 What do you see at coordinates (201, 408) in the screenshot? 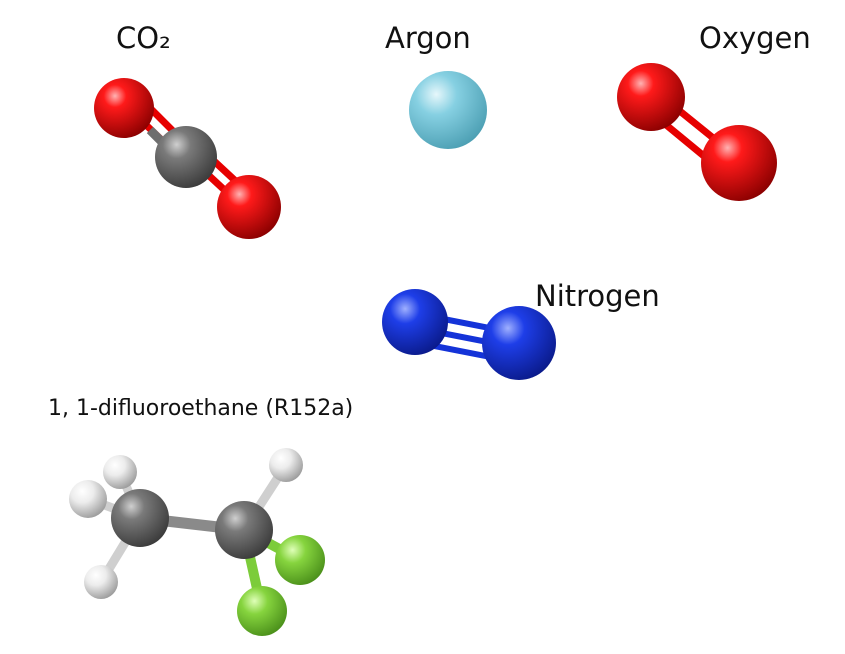
I see `difluoroethane-label: 1, 1-difluoroethane (R152a)` at bounding box center [201, 408].